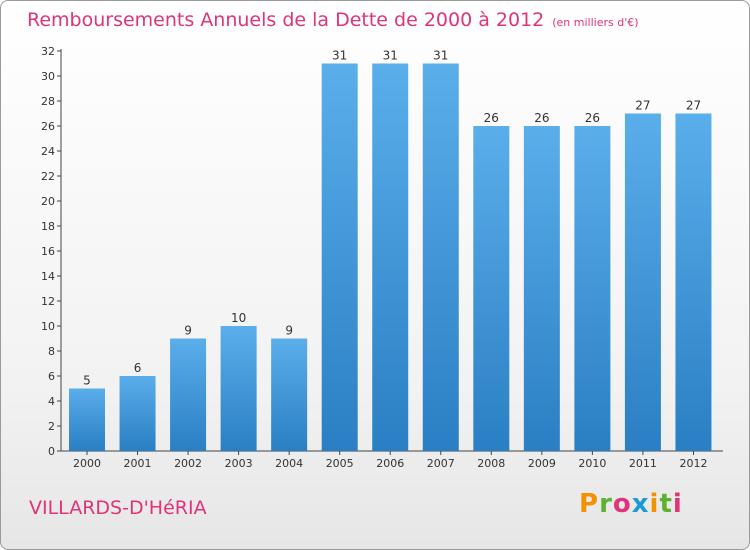 The width and height of the screenshot is (750, 550). I want to click on x-tick-label-2000: 2000, so click(87, 463).